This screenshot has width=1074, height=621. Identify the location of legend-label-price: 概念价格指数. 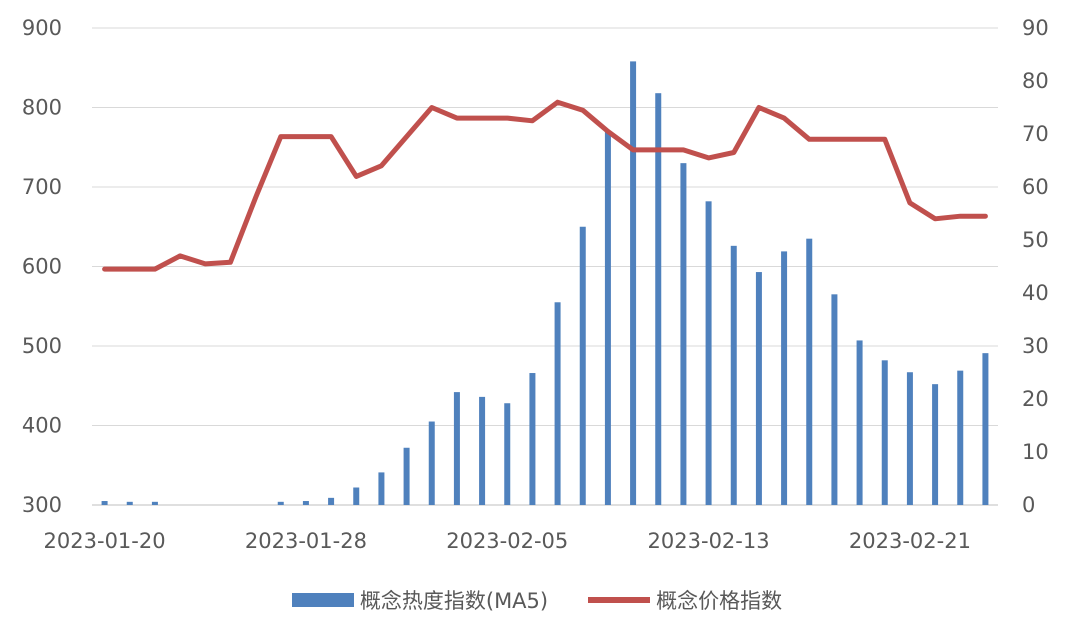
(719, 601).